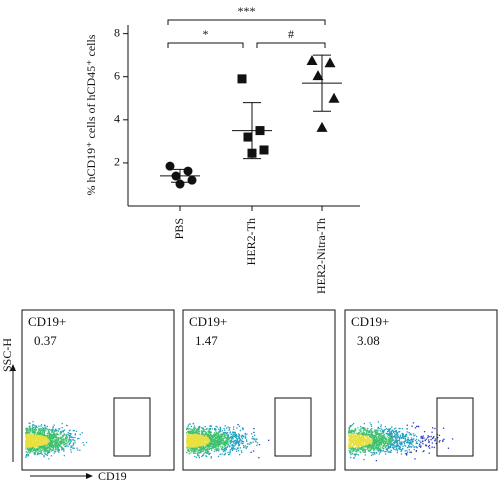  What do you see at coordinates (291, 45) in the screenshot?
I see `significance-bracket` at bounding box center [291, 45].